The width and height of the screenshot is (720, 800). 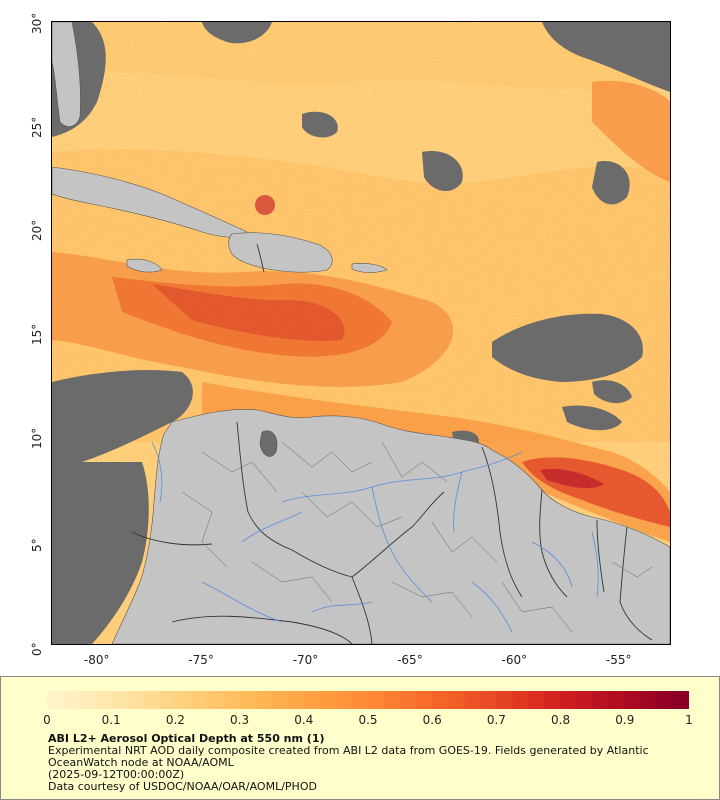 What do you see at coordinates (37, 649) in the screenshot?
I see `latitude-tick-label: 0°` at bounding box center [37, 649].